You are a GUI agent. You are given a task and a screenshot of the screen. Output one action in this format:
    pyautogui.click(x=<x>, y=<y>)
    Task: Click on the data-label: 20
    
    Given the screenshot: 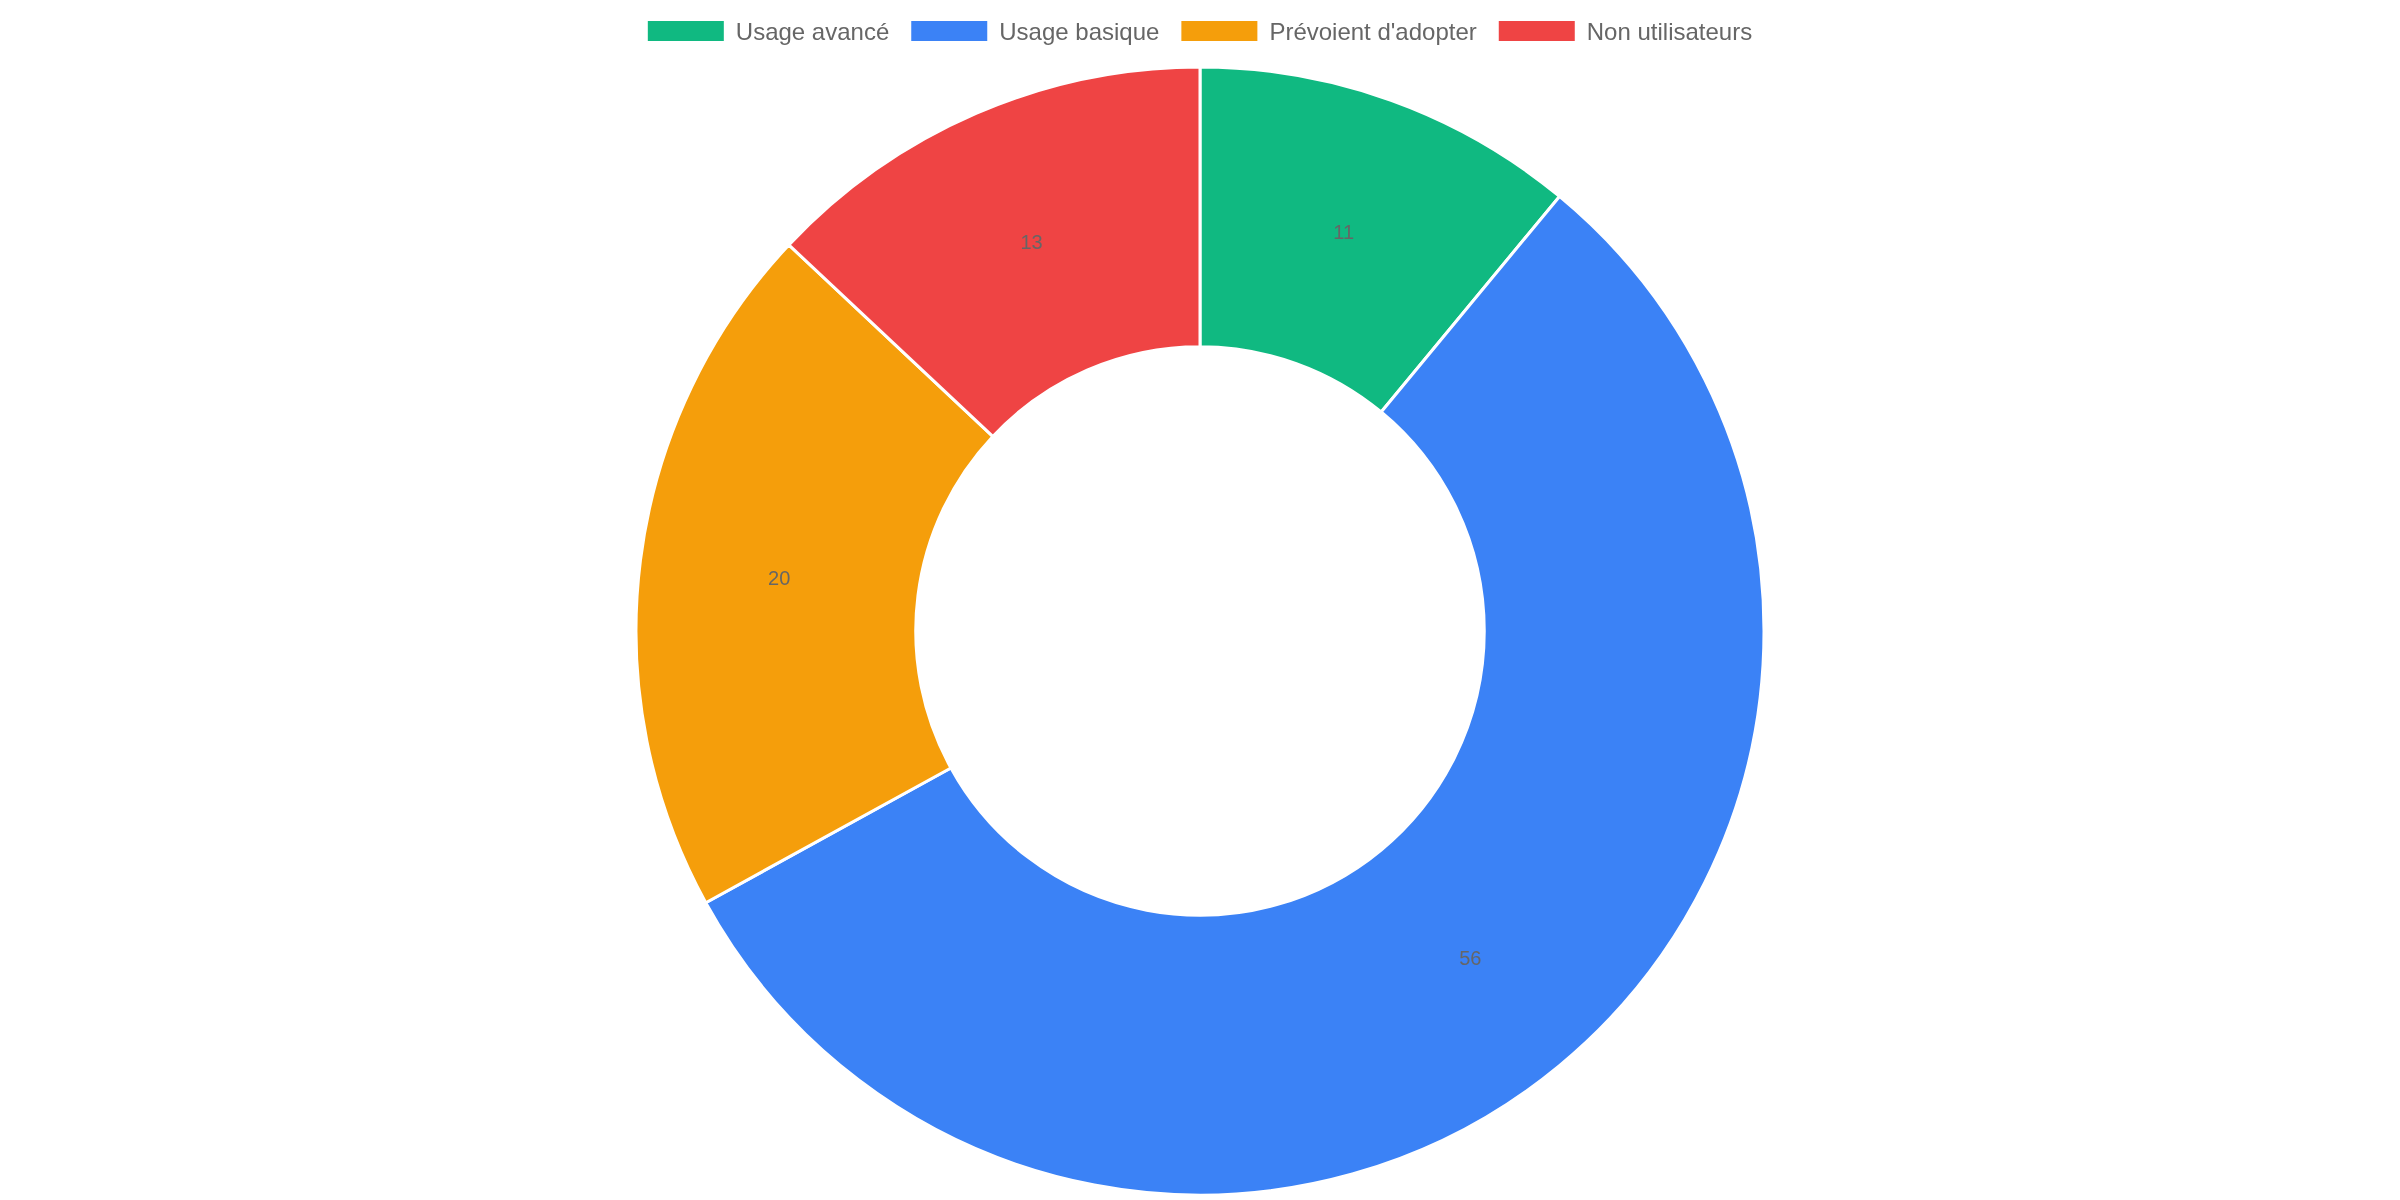 What is the action you would take?
    pyautogui.click(x=779, y=577)
    